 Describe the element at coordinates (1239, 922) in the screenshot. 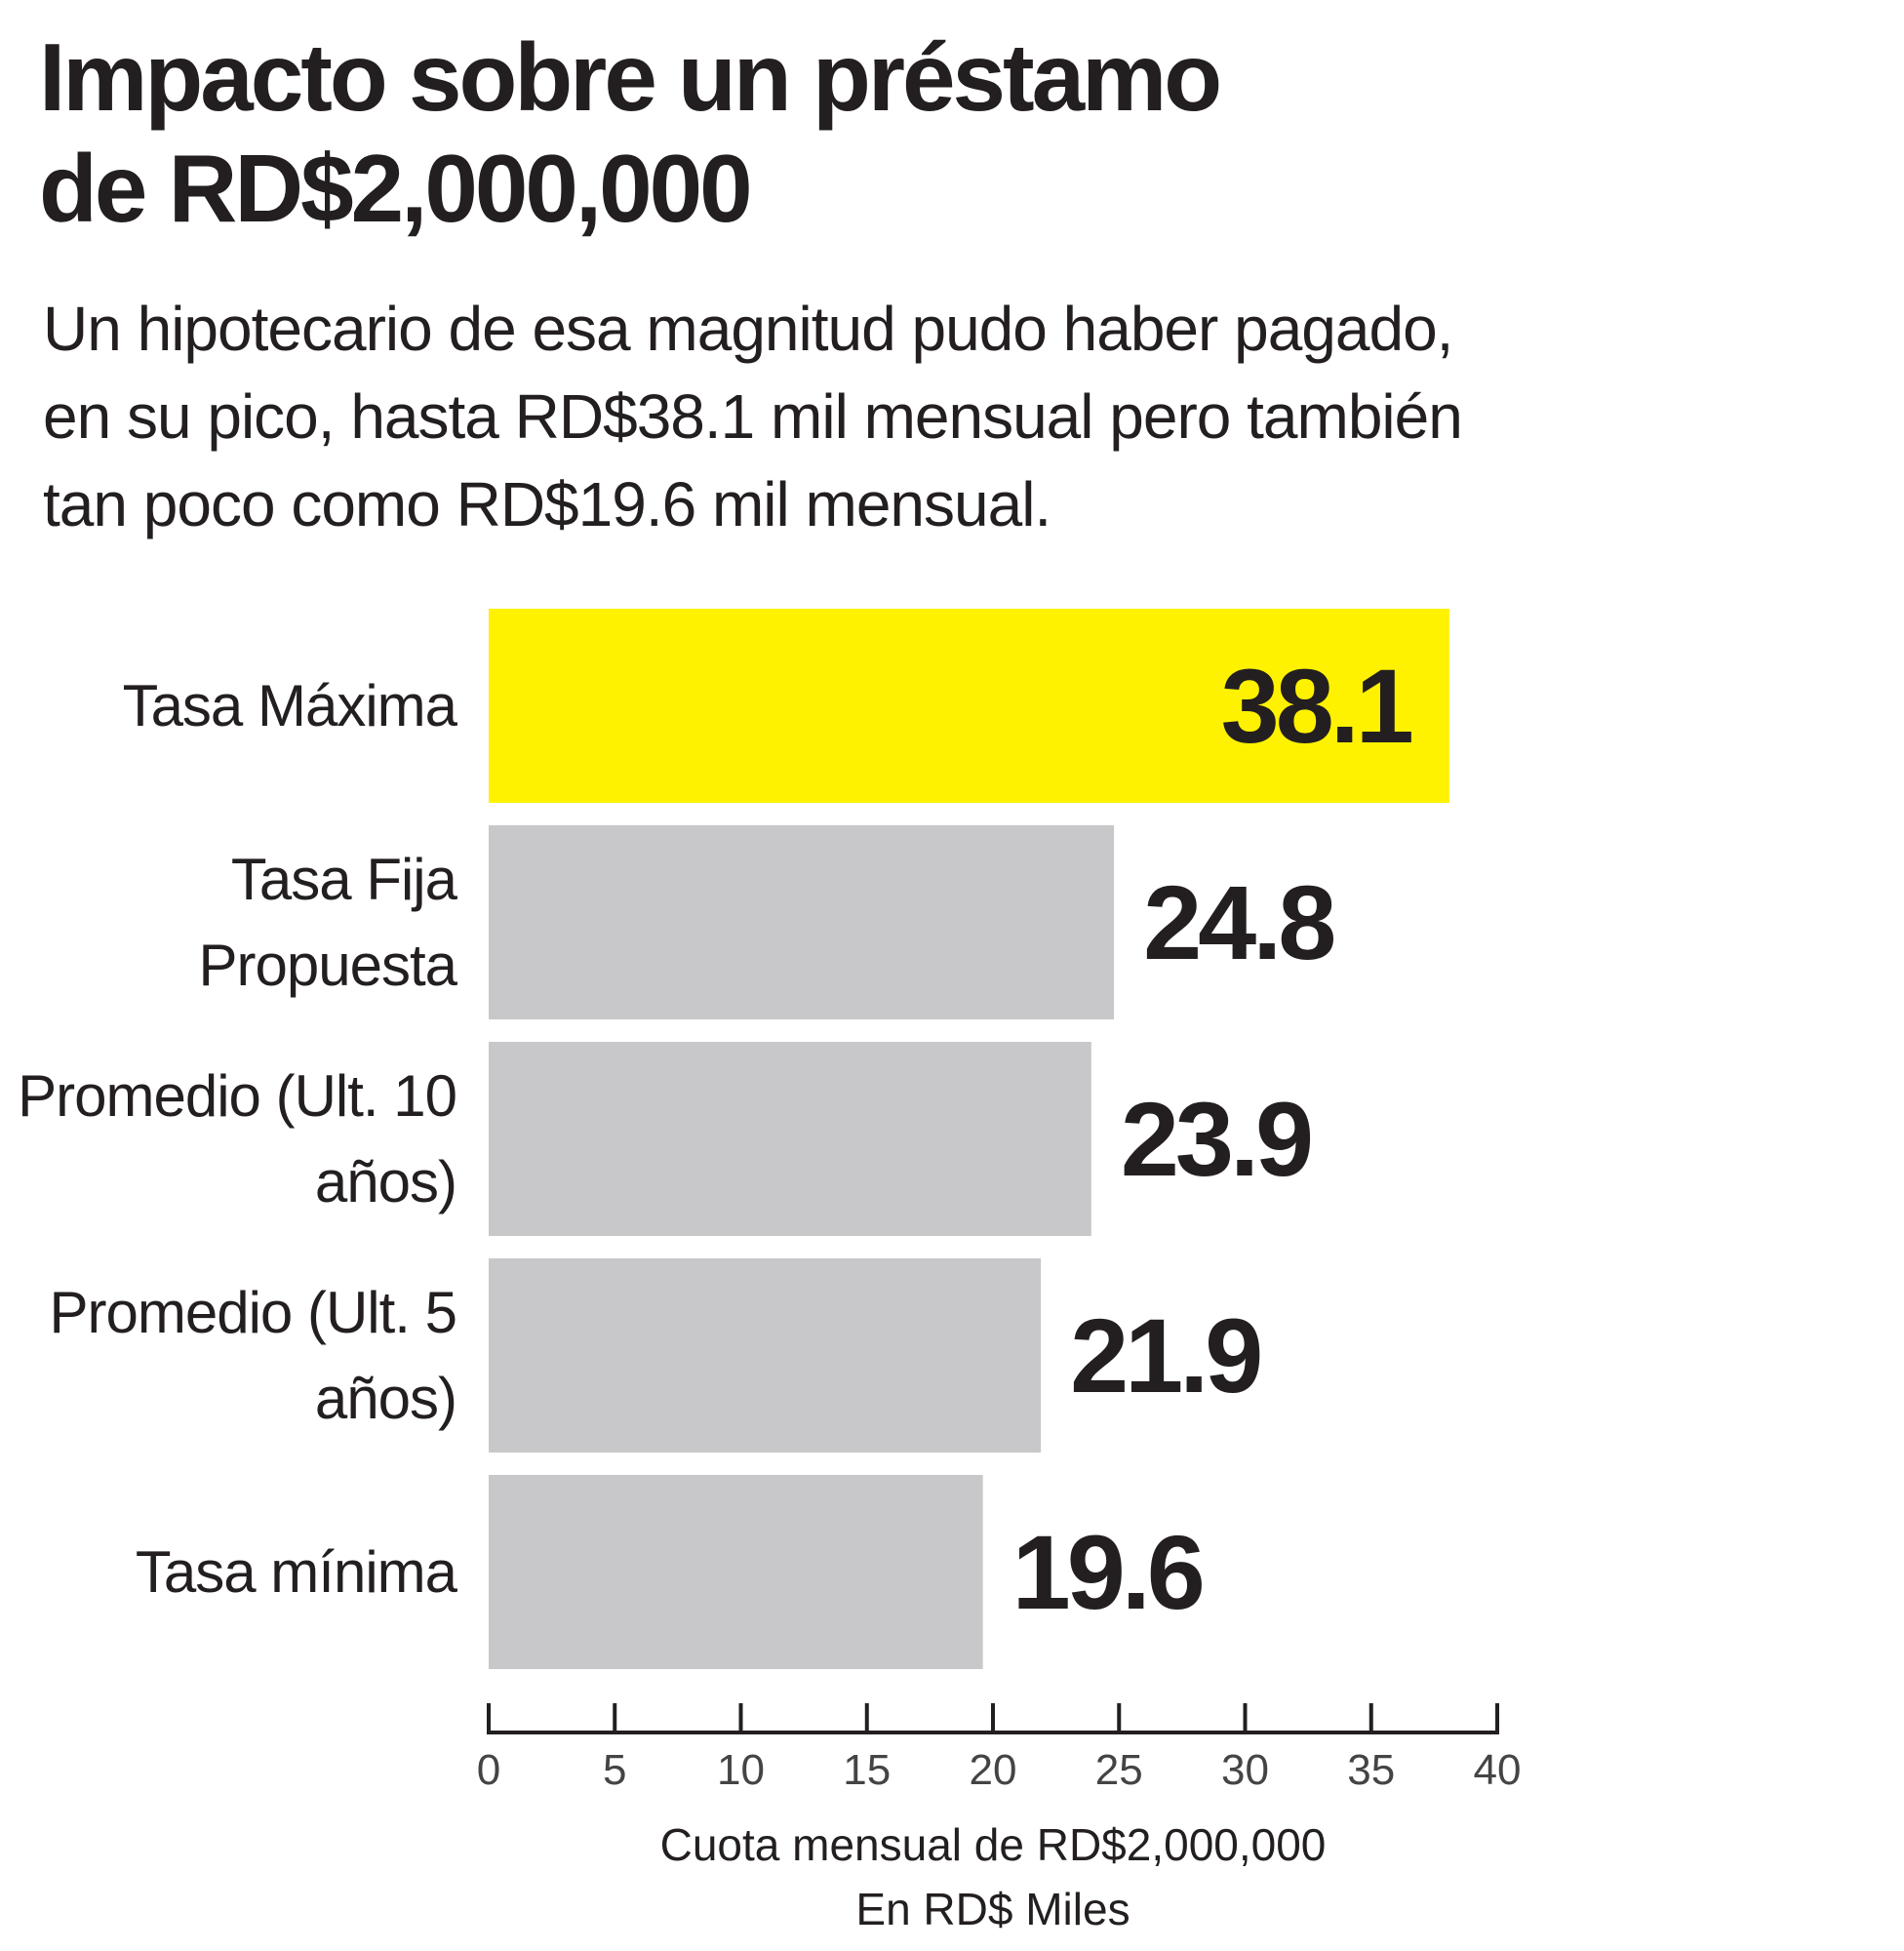

I see `data-label: 24.8` at that location.